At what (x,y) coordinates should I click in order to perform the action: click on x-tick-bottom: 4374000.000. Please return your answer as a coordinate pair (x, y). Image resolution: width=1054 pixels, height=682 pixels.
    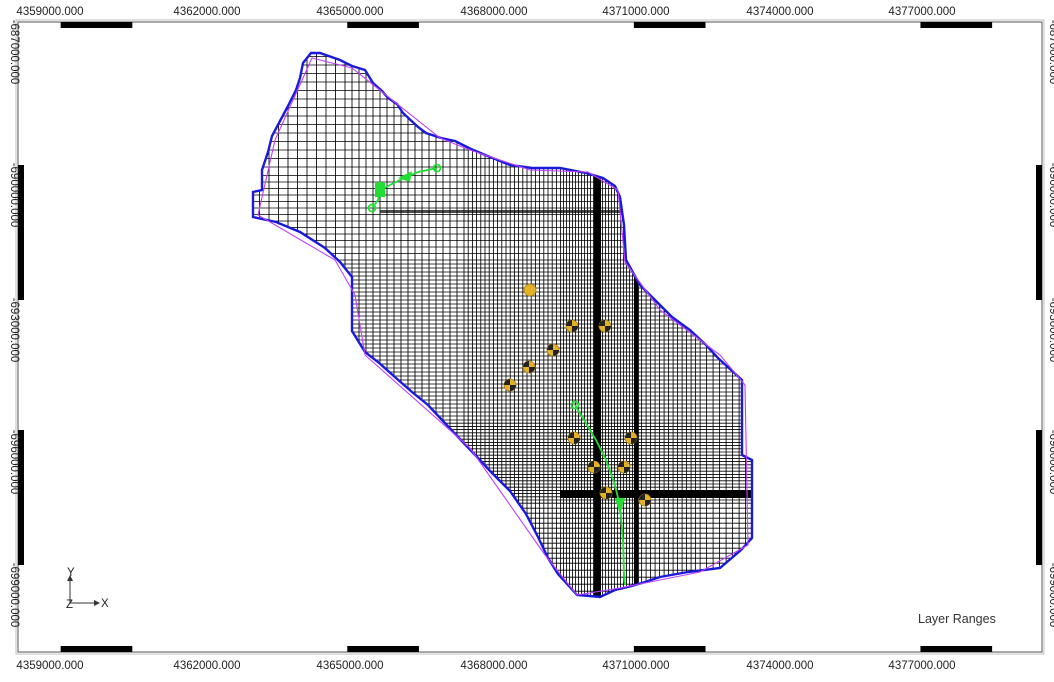
    Looking at the image, I should click on (779, 666).